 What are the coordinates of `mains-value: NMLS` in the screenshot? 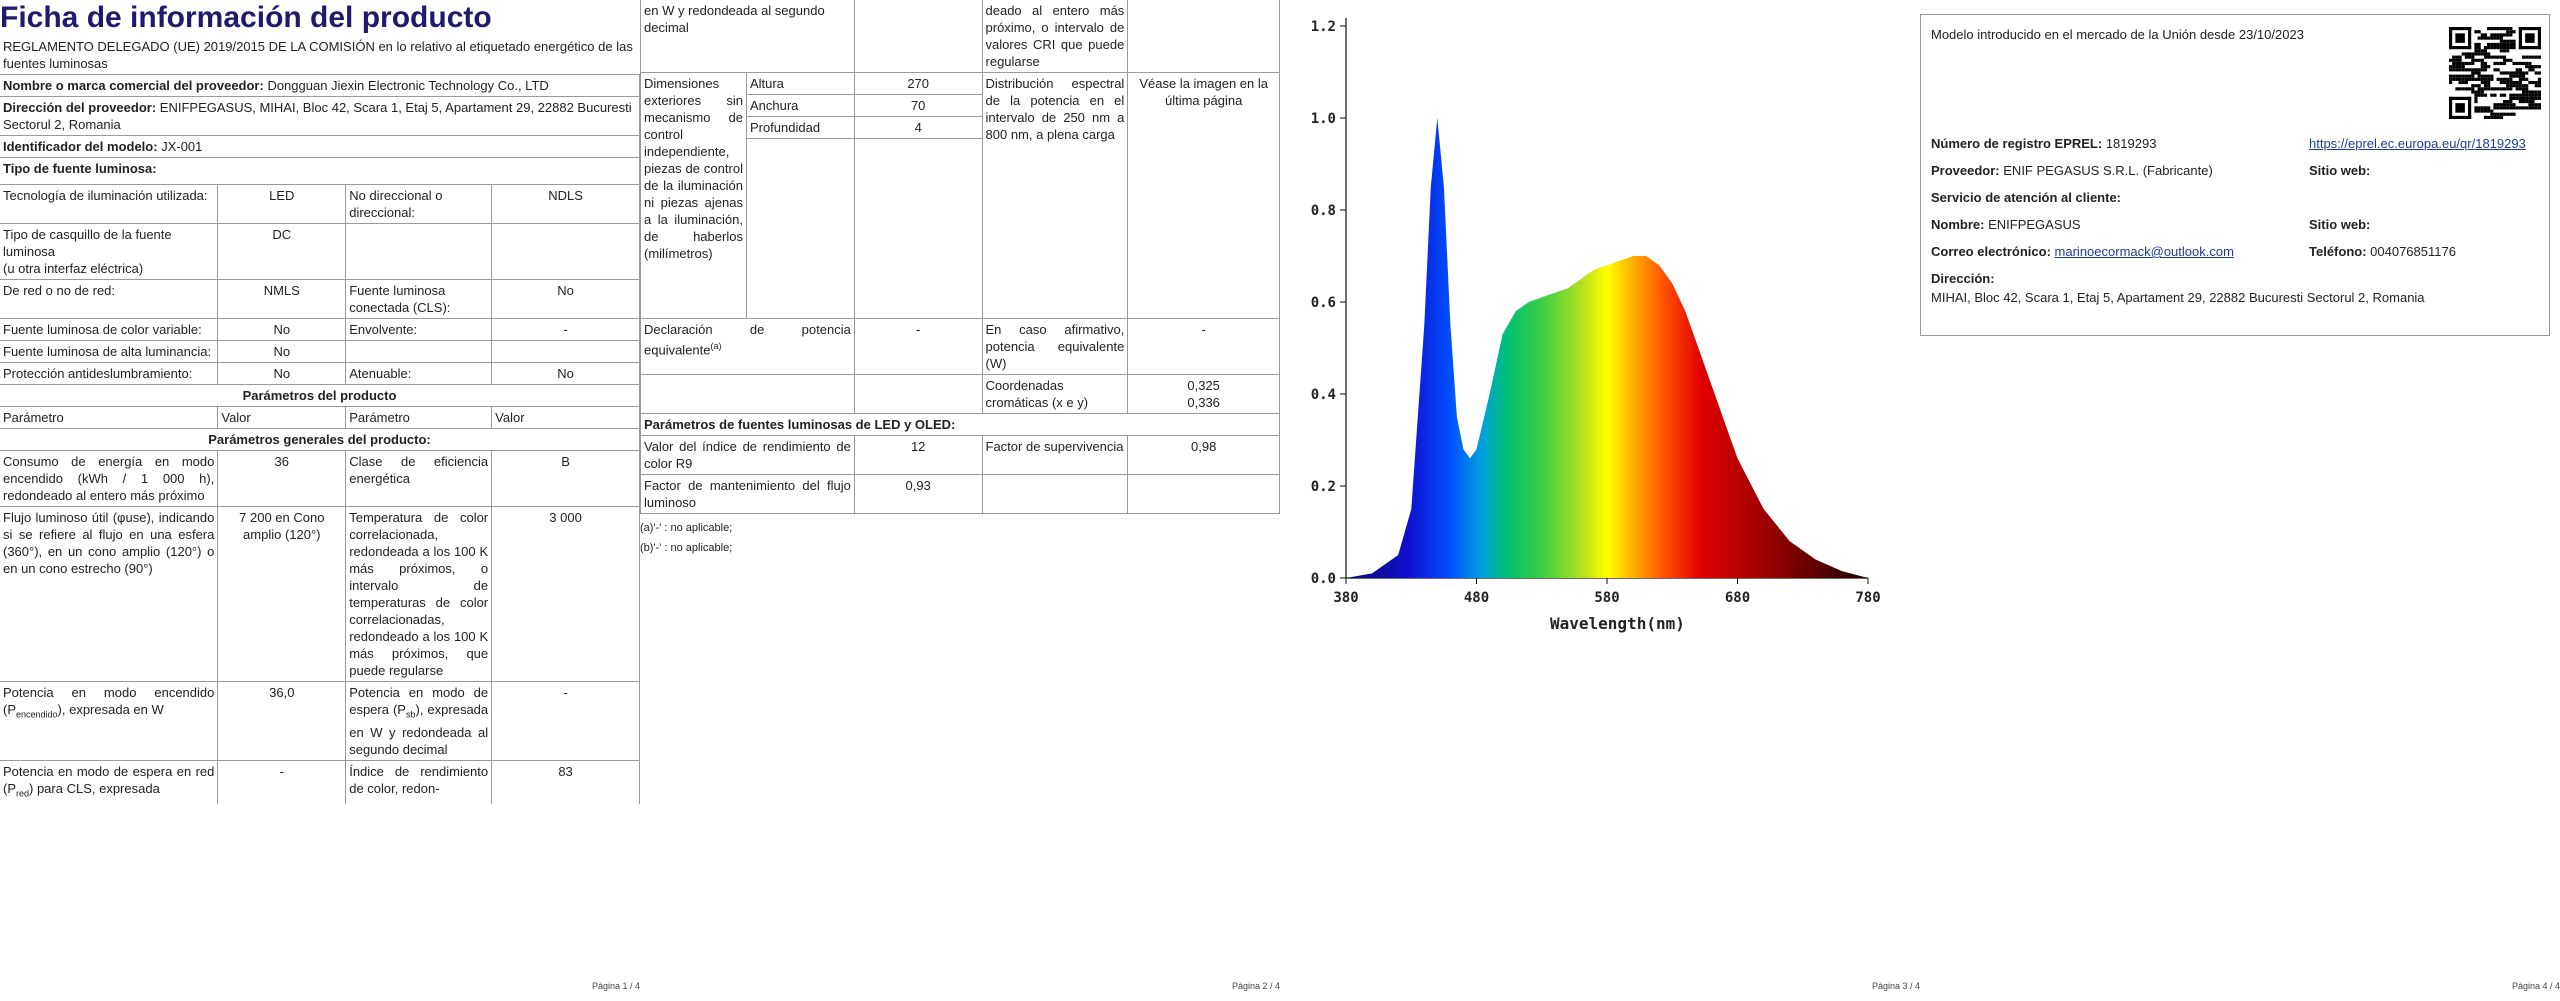 It's located at (282, 299).